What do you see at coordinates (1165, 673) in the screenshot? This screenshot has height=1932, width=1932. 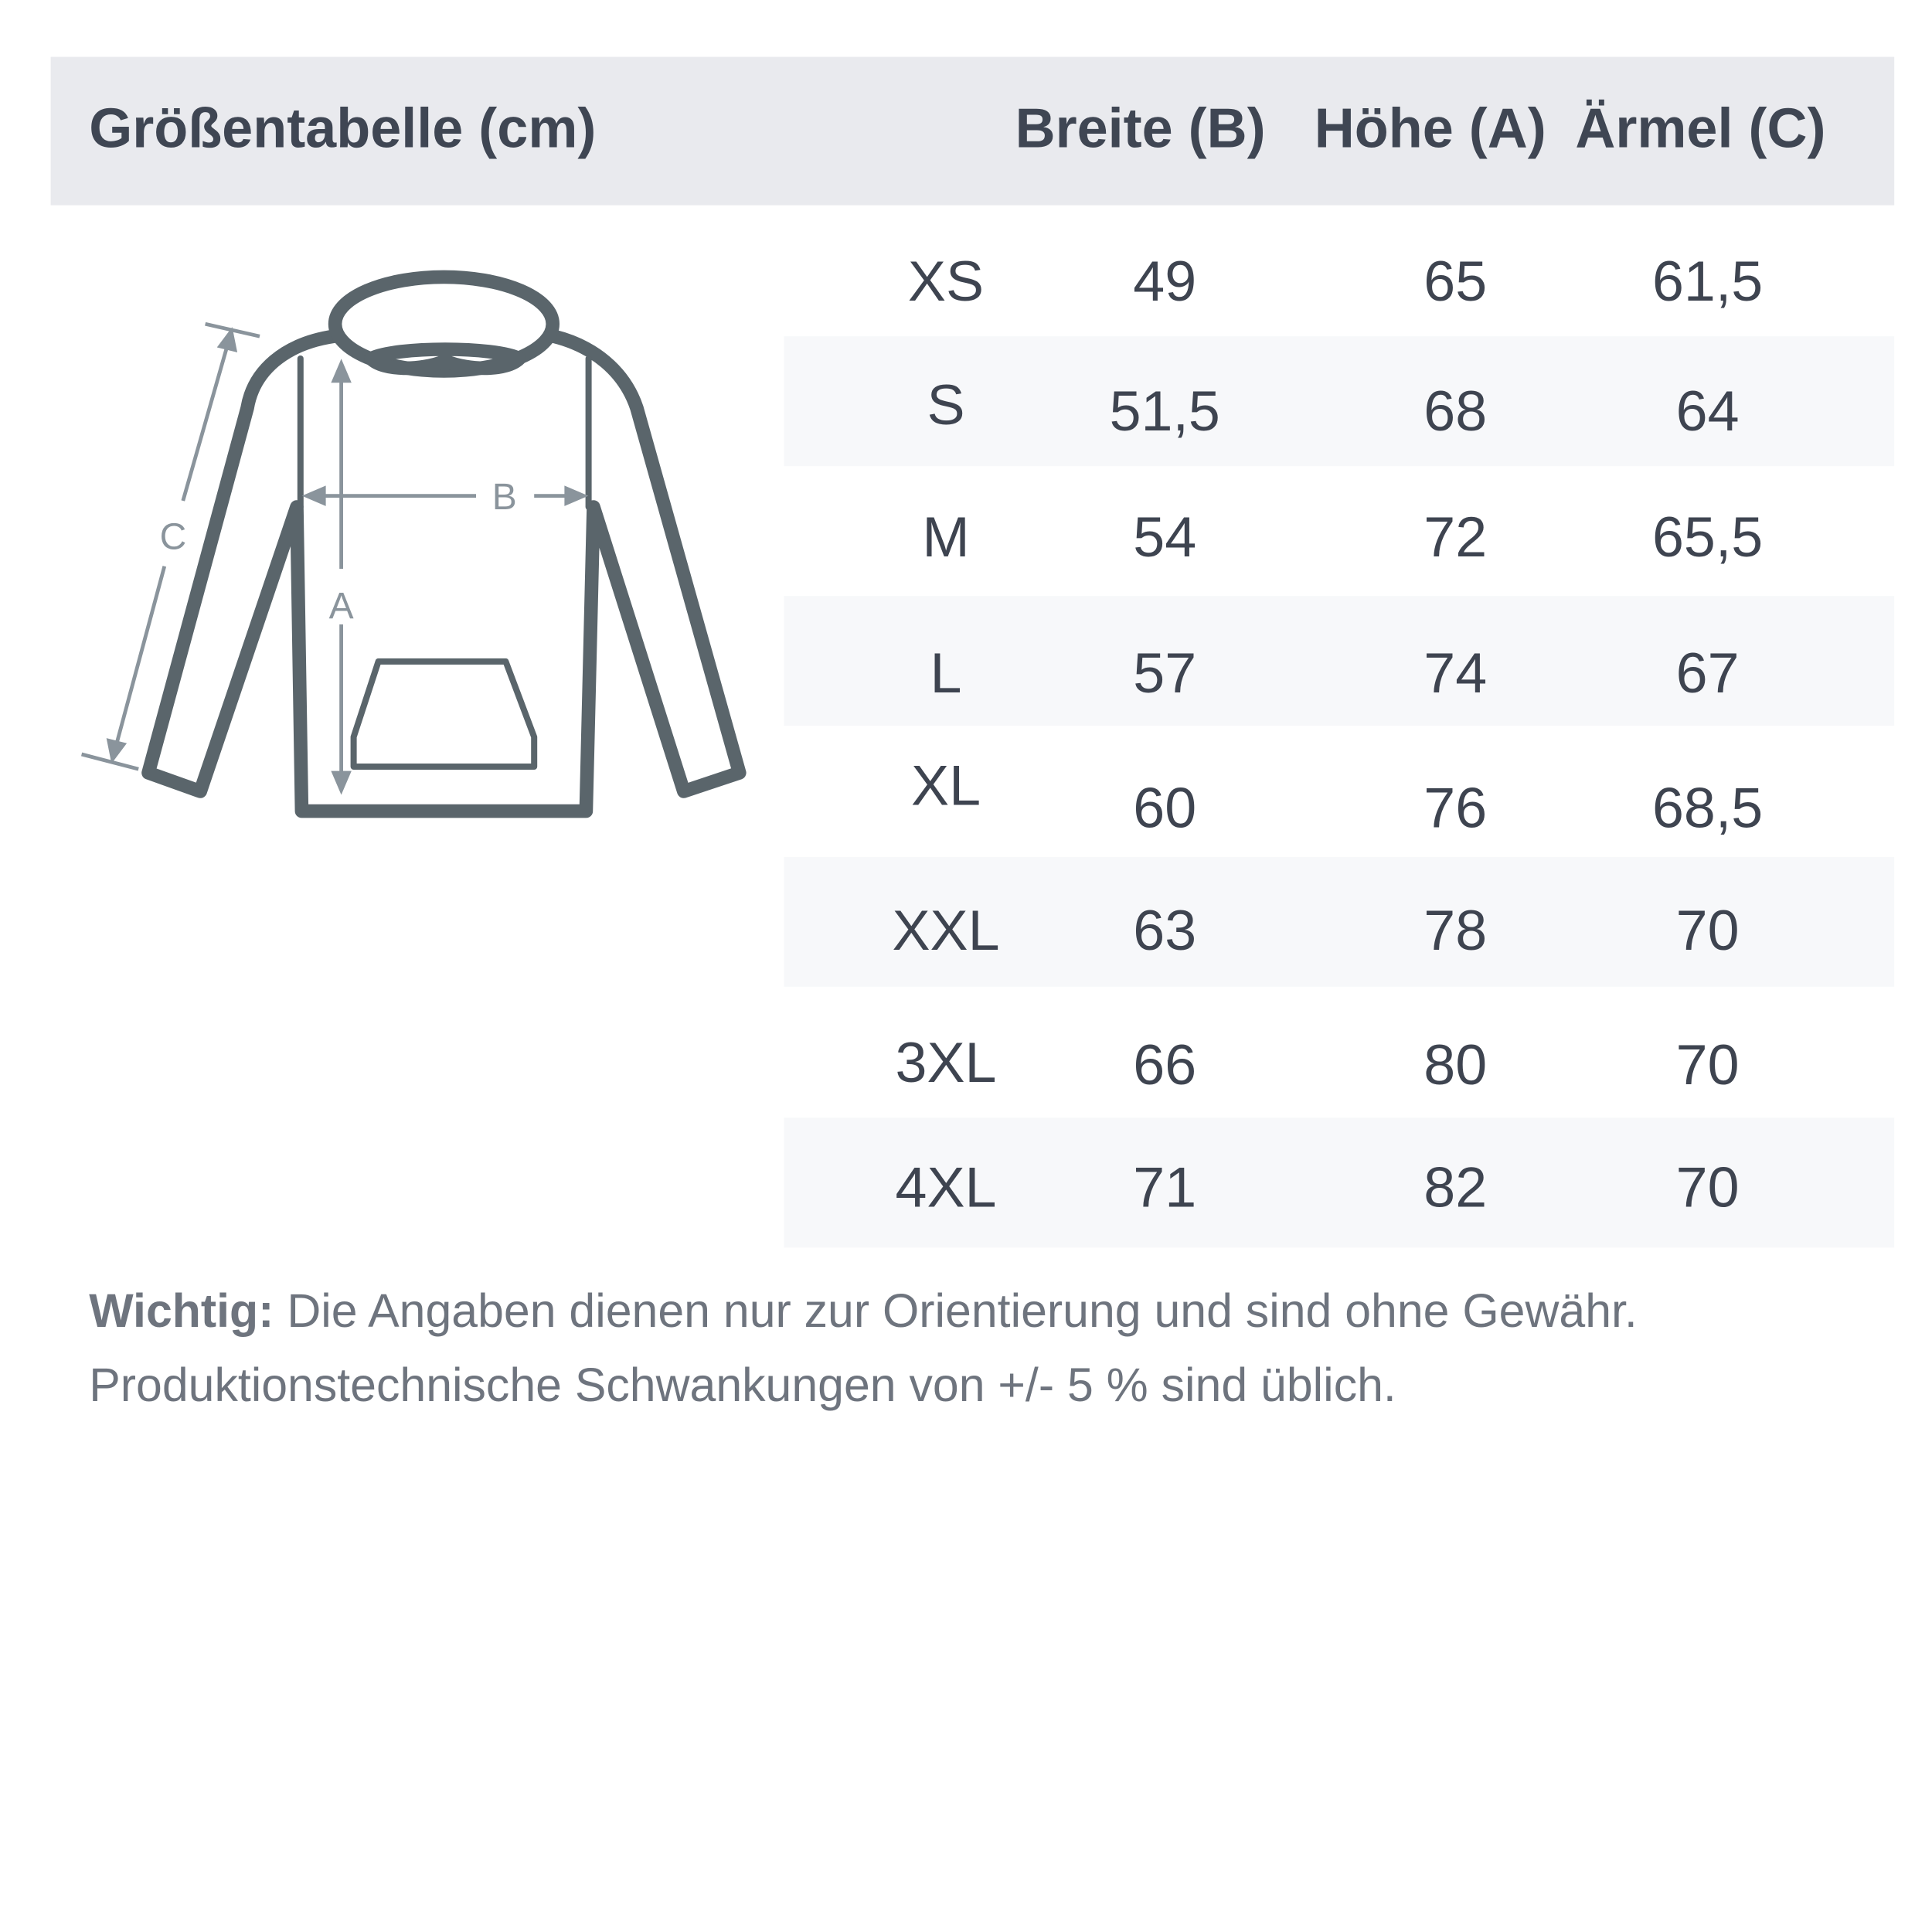 I see `cell-b: 57` at bounding box center [1165, 673].